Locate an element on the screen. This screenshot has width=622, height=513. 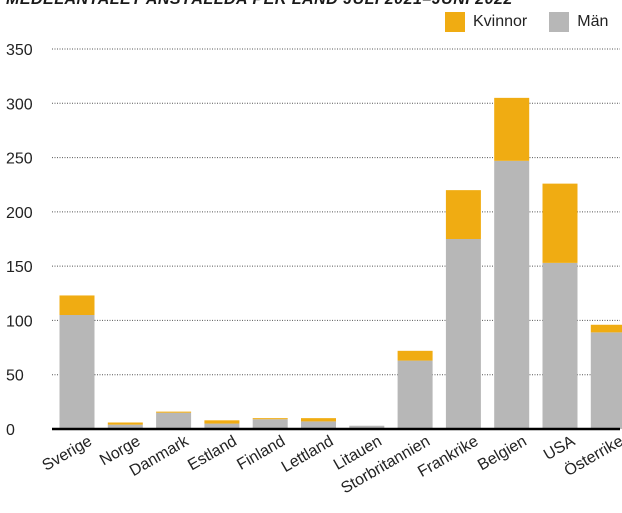
y-tick-label: 100 is located at coordinates (19, 321).